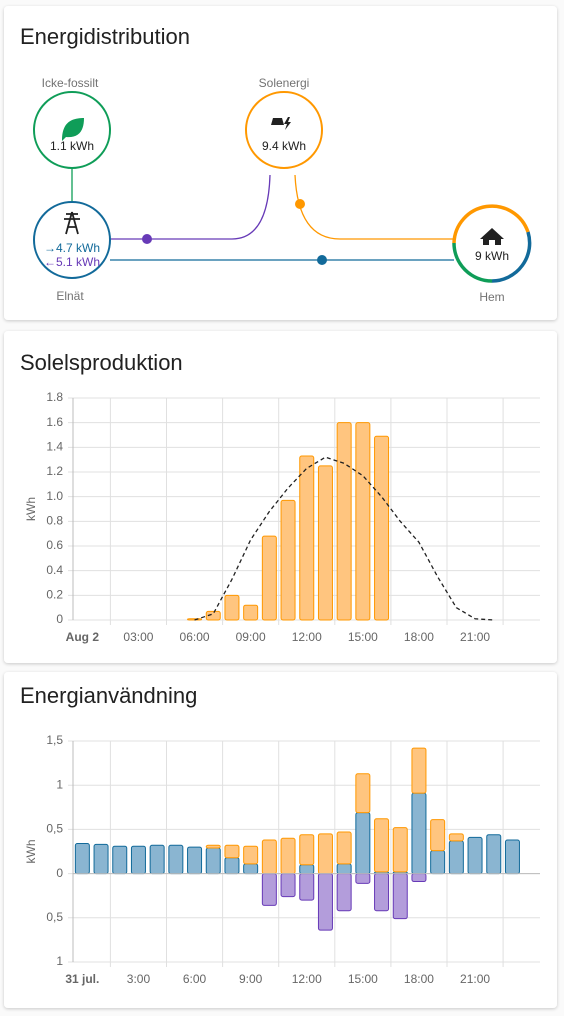  What do you see at coordinates (101, 362) in the screenshot?
I see `card-title: Solelsproduktion` at bounding box center [101, 362].